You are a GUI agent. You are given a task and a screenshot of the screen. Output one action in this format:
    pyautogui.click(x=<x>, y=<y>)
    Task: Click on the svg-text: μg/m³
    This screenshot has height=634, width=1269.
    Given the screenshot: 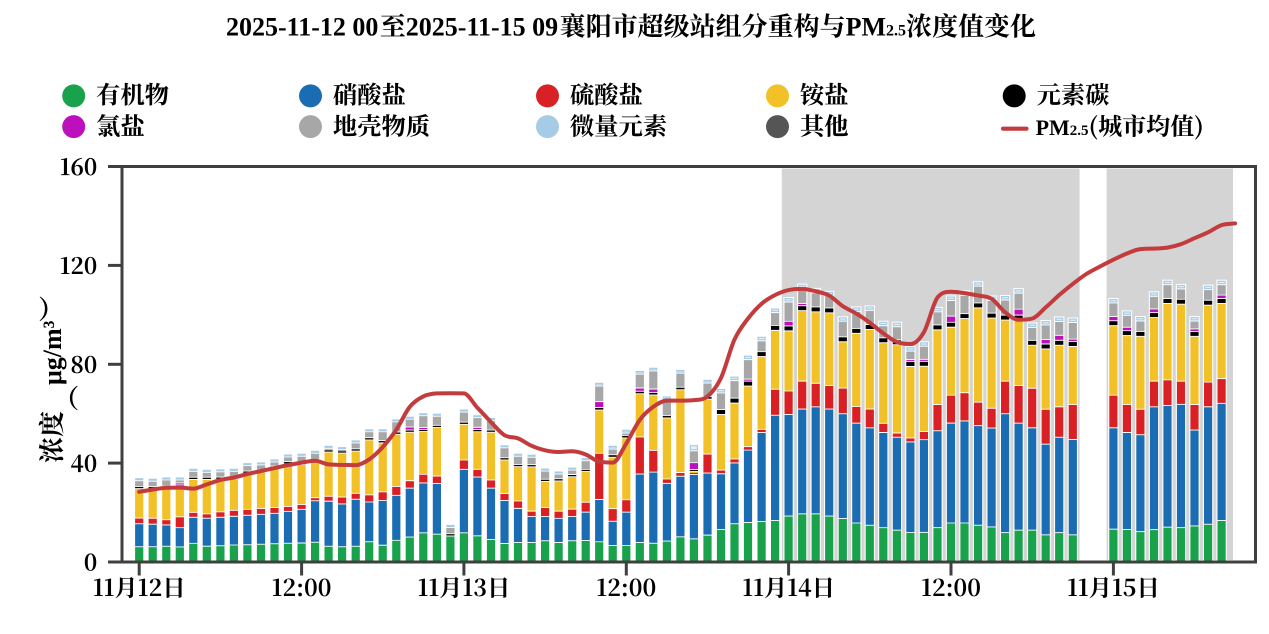 What is the action you would take?
    pyautogui.click(x=52, y=352)
    